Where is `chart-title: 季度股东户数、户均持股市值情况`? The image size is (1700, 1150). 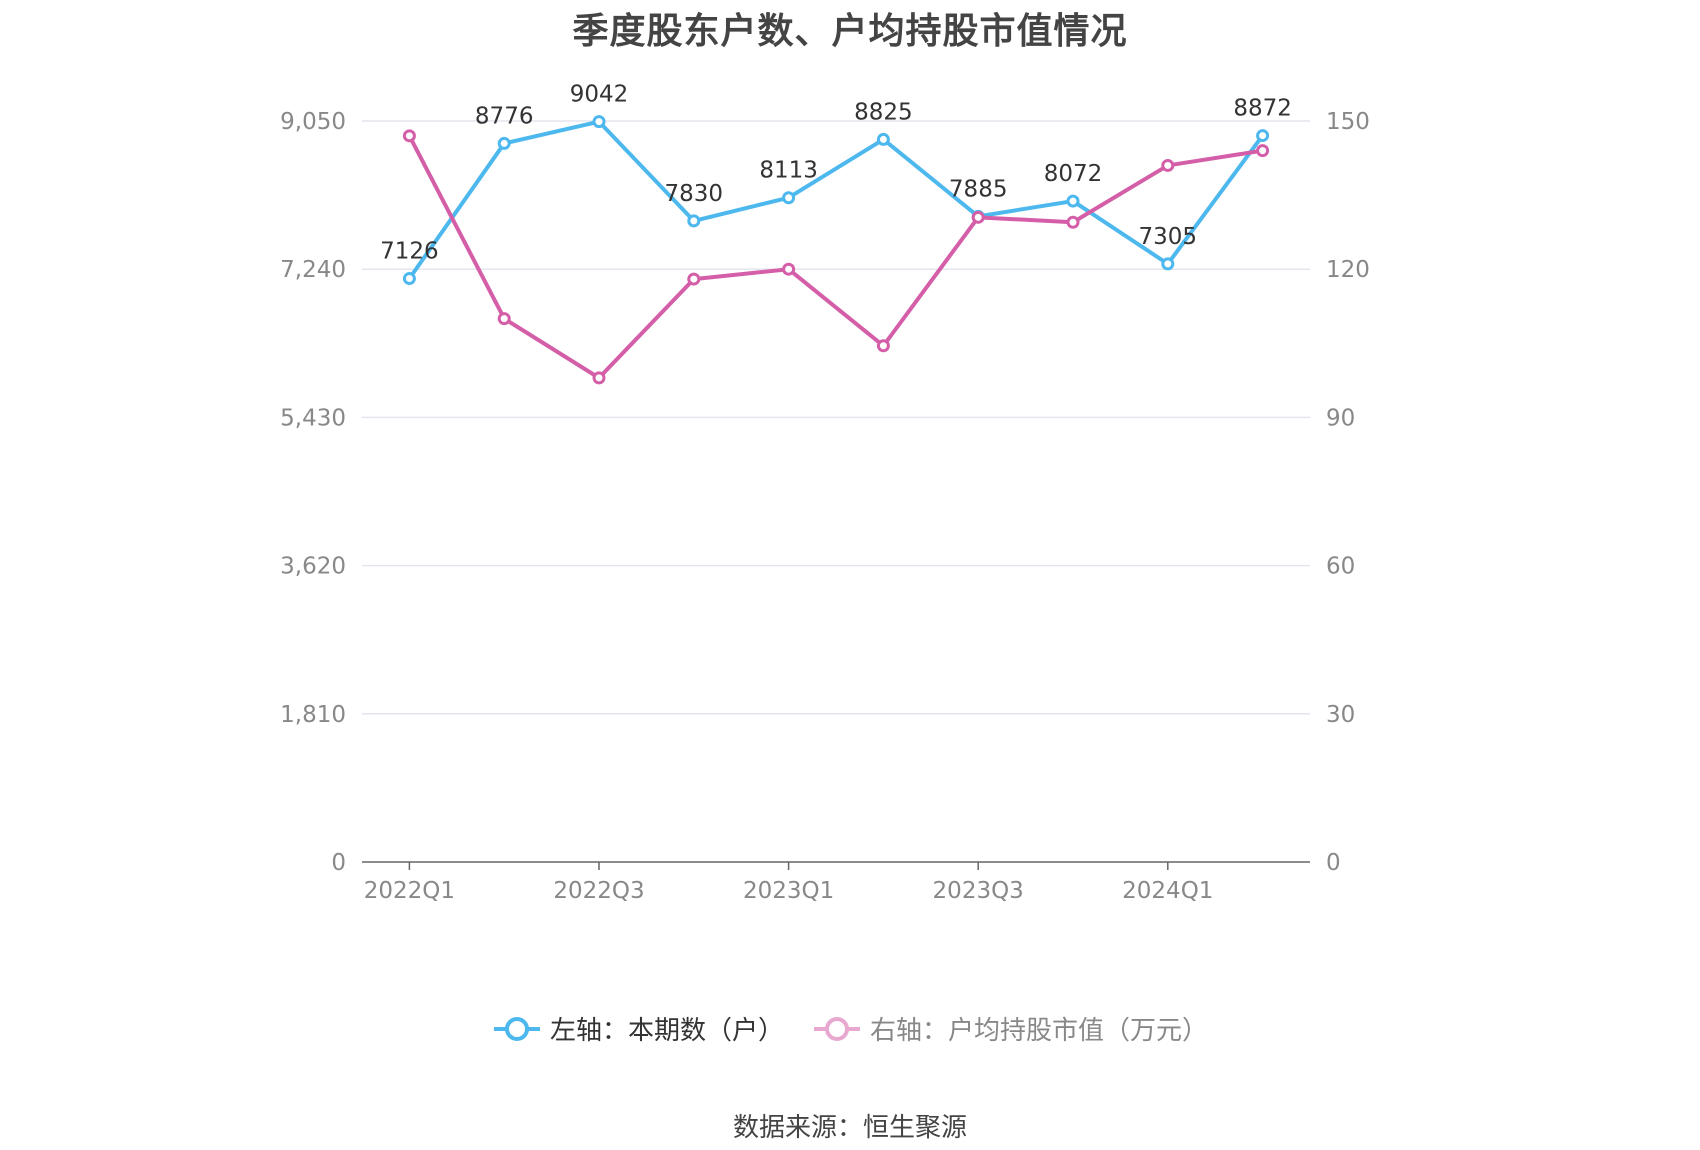
chart-title: 季度股东户数、户均持股市值情况 is located at coordinates (850, 31).